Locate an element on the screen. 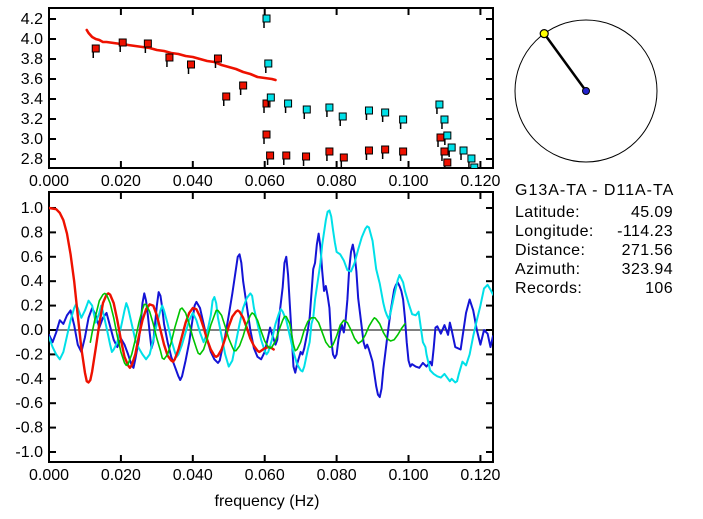  latitude-value: 45.09 is located at coordinates (651, 212).